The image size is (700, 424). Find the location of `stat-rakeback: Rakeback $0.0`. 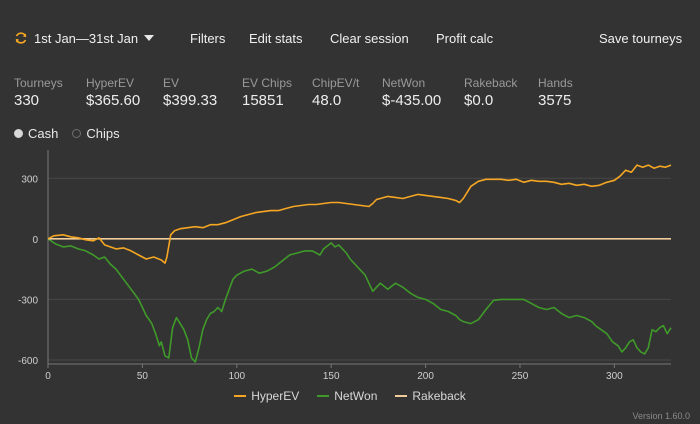

stat-rakeback: Rakeback $0.0 is located at coordinates (490, 93).